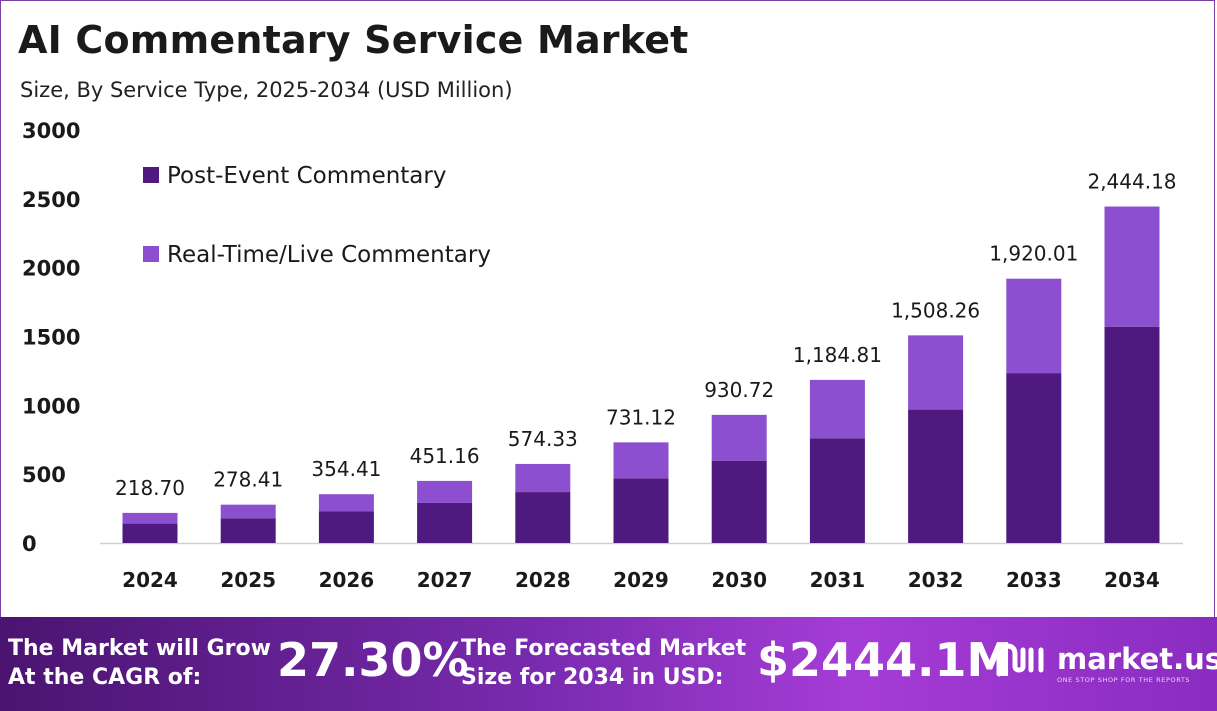  I want to click on forecast-label-line1: The Forecasted Market, so click(604, 648).